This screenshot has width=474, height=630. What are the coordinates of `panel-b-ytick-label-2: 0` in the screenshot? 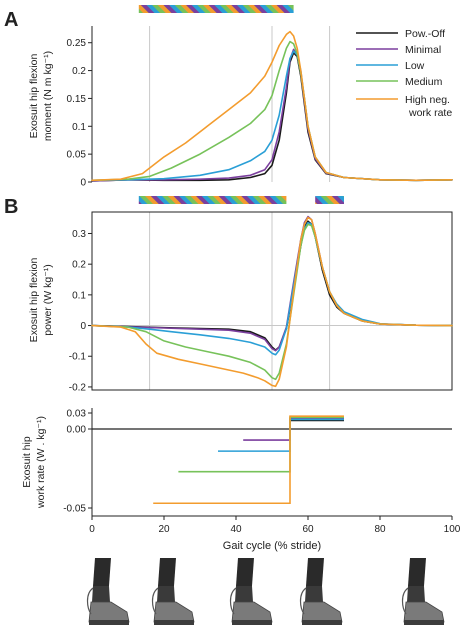 It's located at (83, 326).